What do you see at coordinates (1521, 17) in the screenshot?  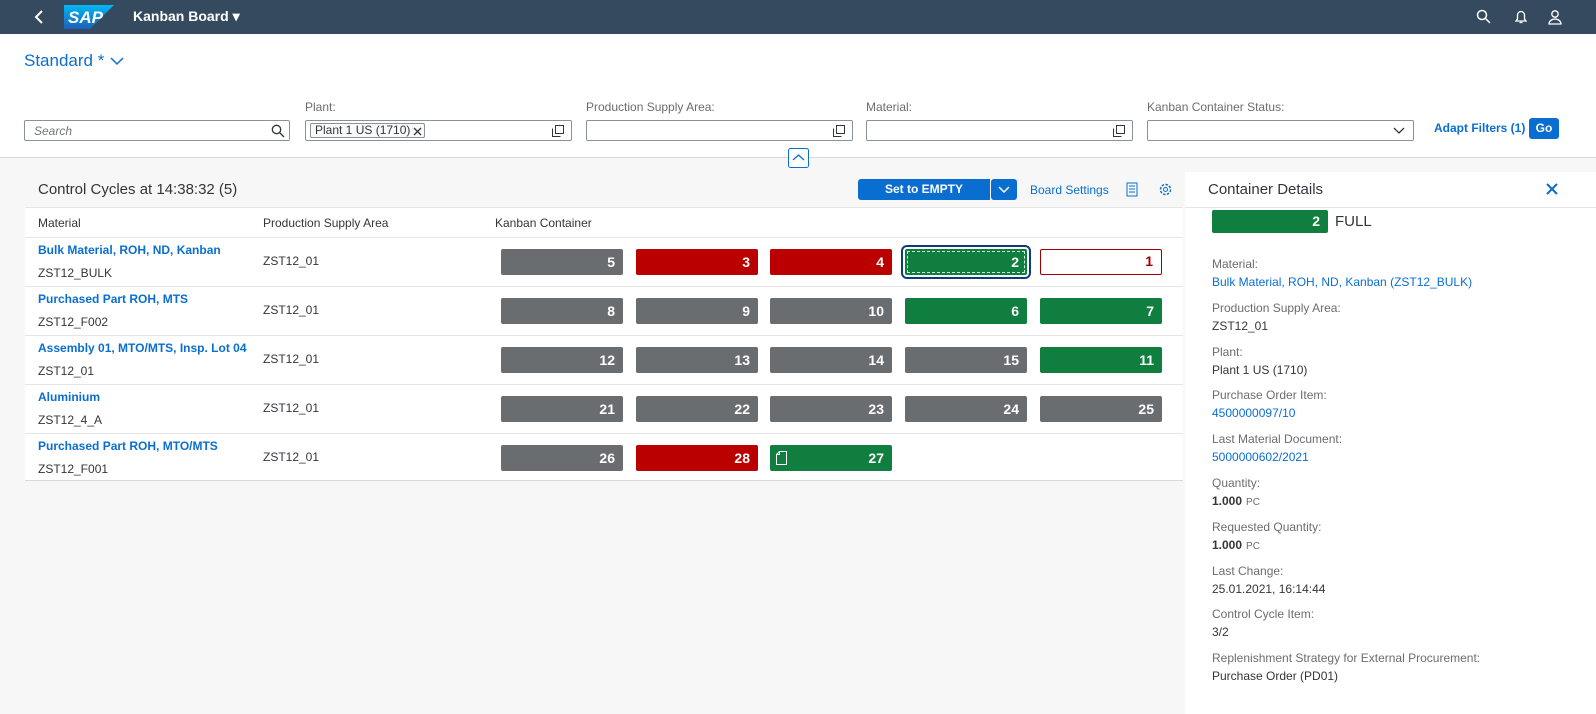 I see `notifications-icon` at bounding box center [1521, 17].